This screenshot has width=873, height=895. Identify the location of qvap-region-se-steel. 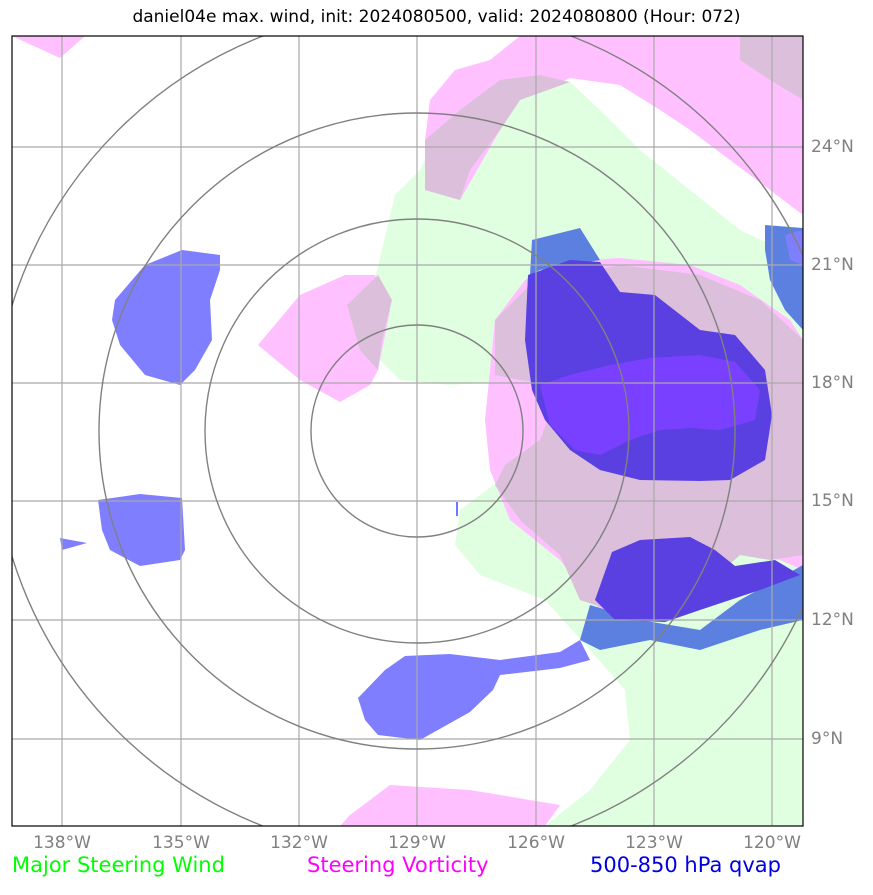
(691, 607).